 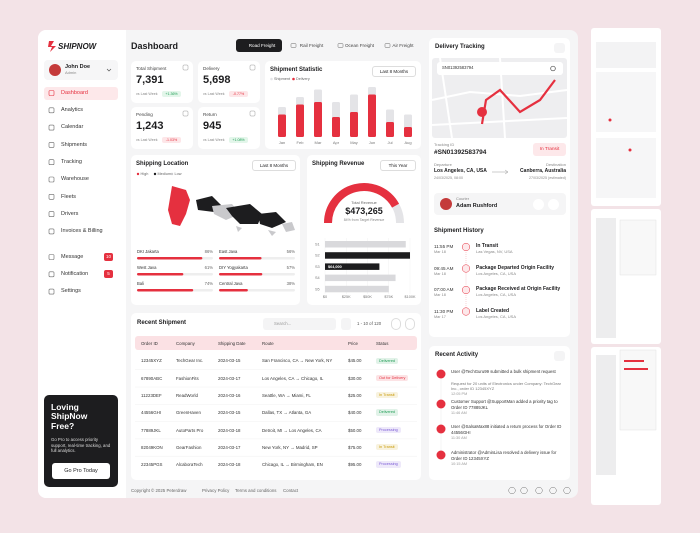 I want to click on card-title: Recent Shipment, so click(x=162, y=323).